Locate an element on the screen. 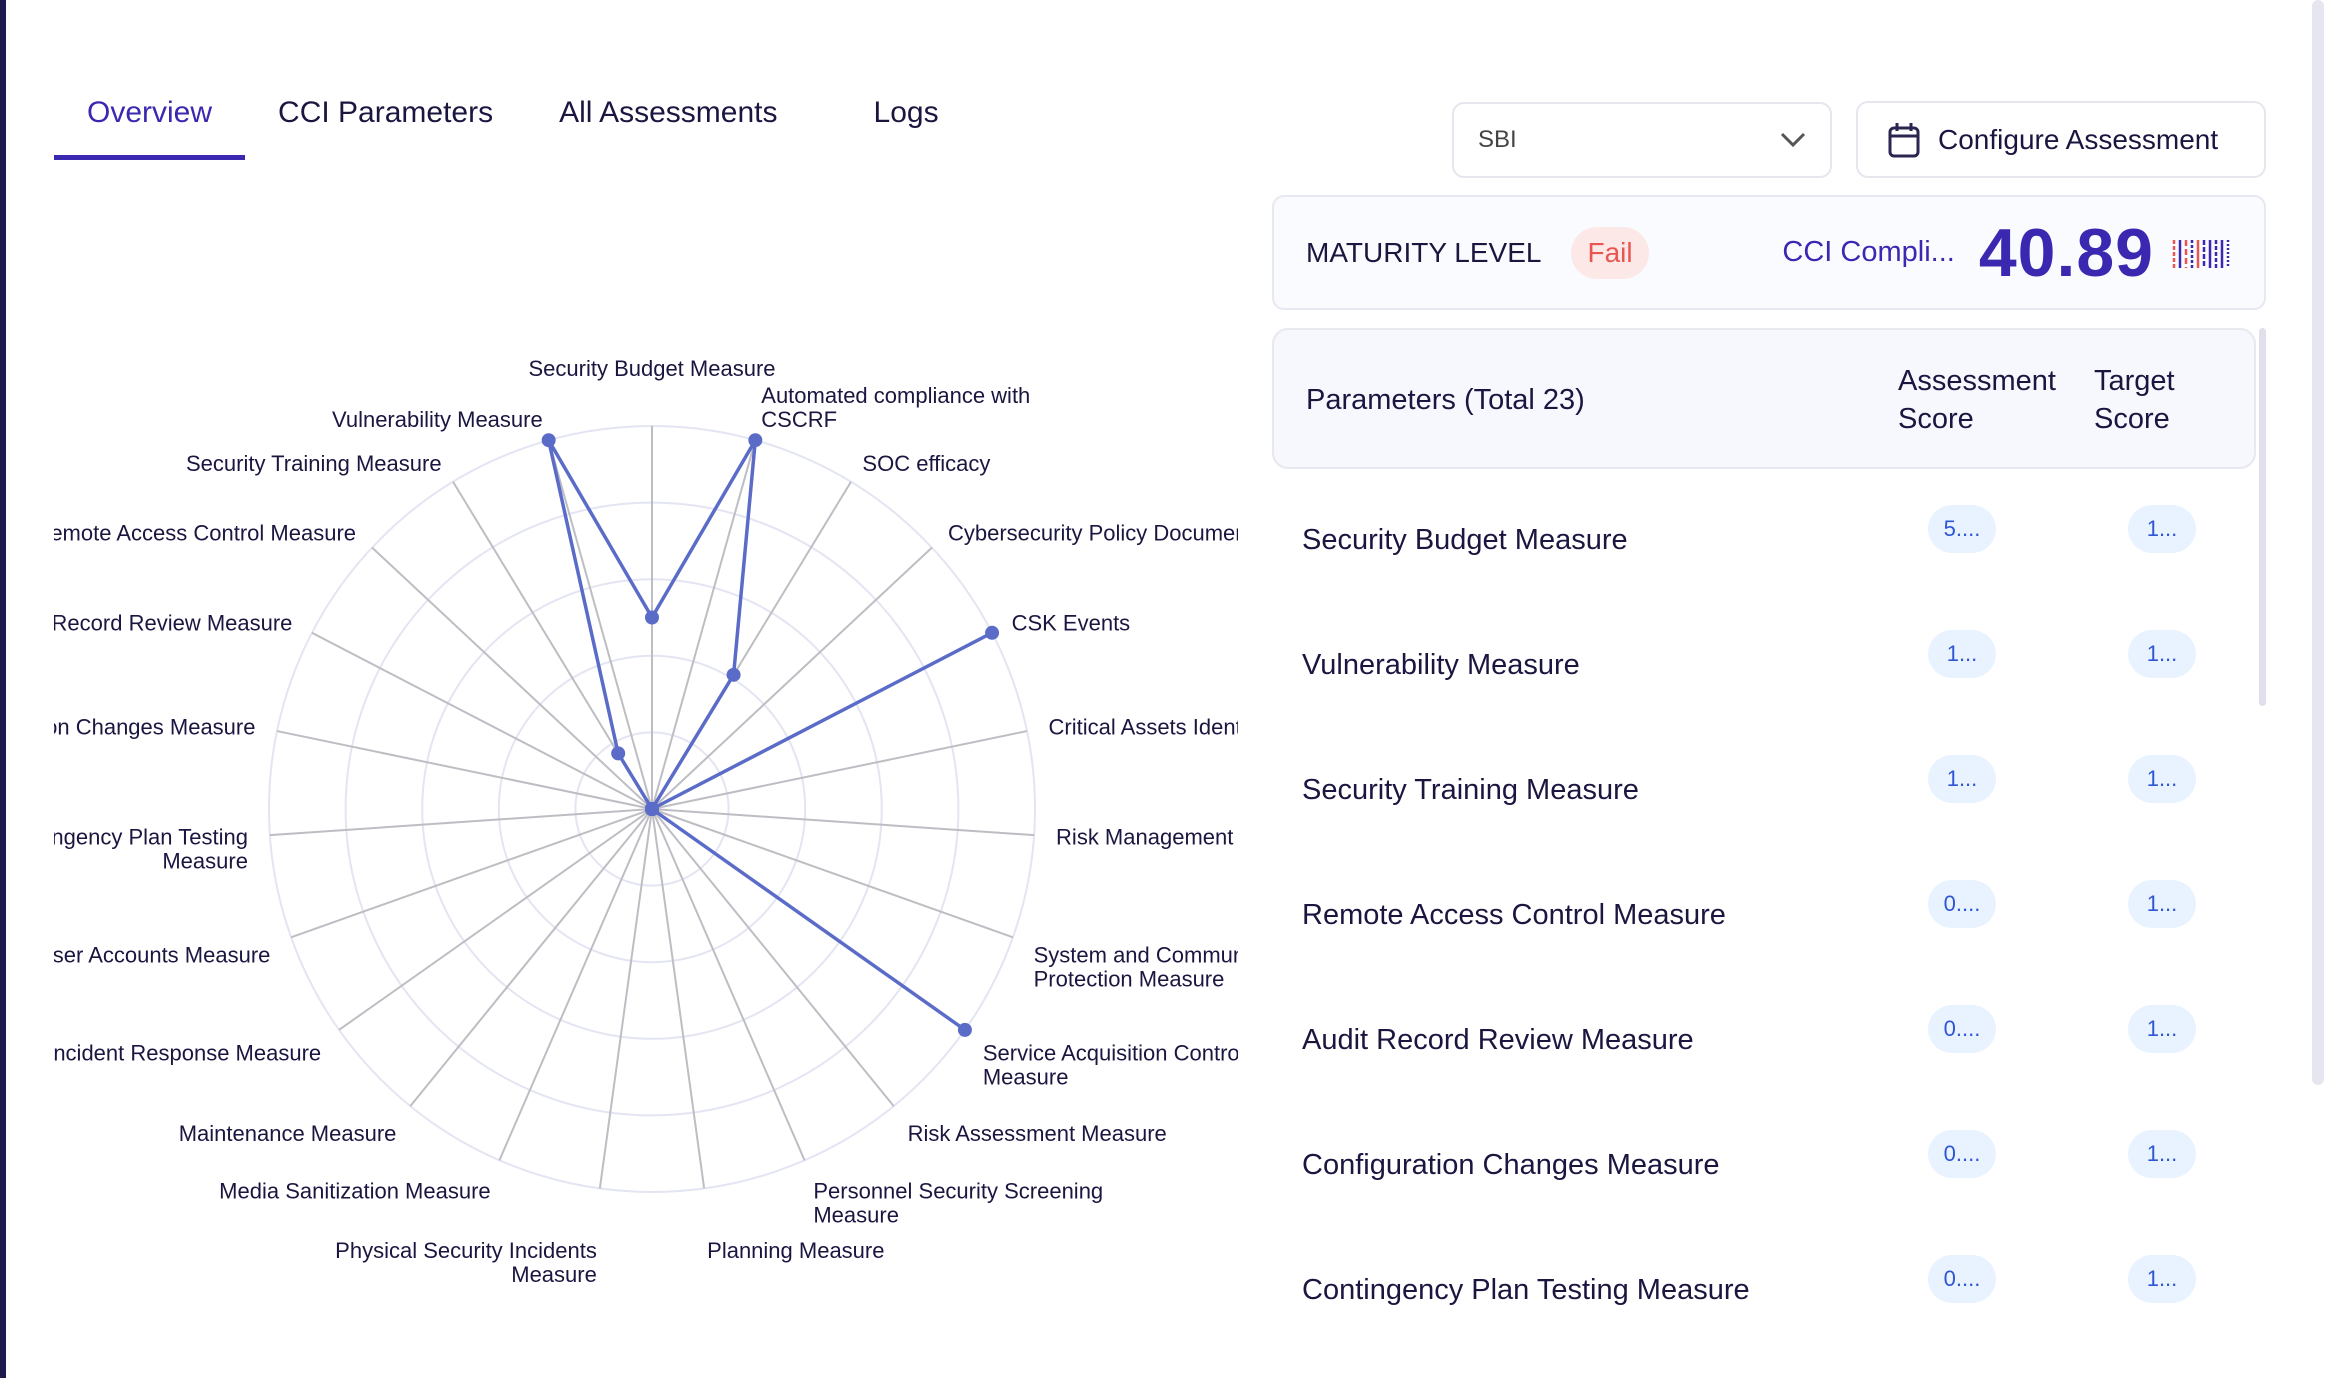 Image resolution: width=2346 pixels, height=1378 pixels. axis-label: Configuration Changes Measure is located at coordinates (154, 727).